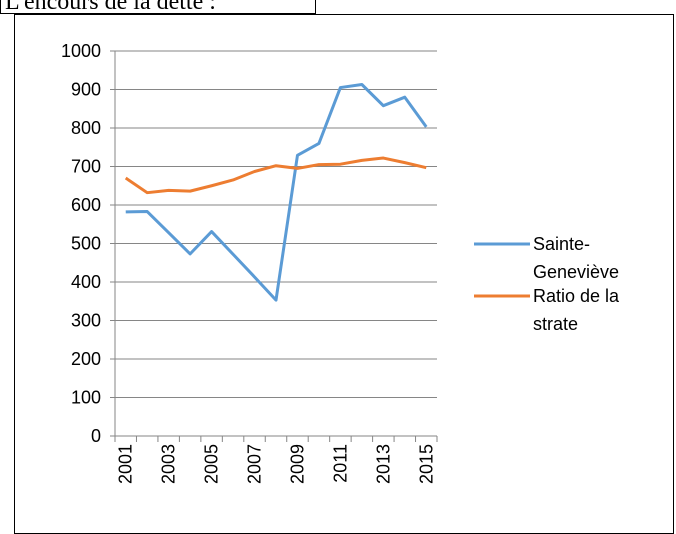  What do you see at coordinates (340, 463) in the screenshot?
I see `x-tick-label: 2011` at bounding box center [340, 463].